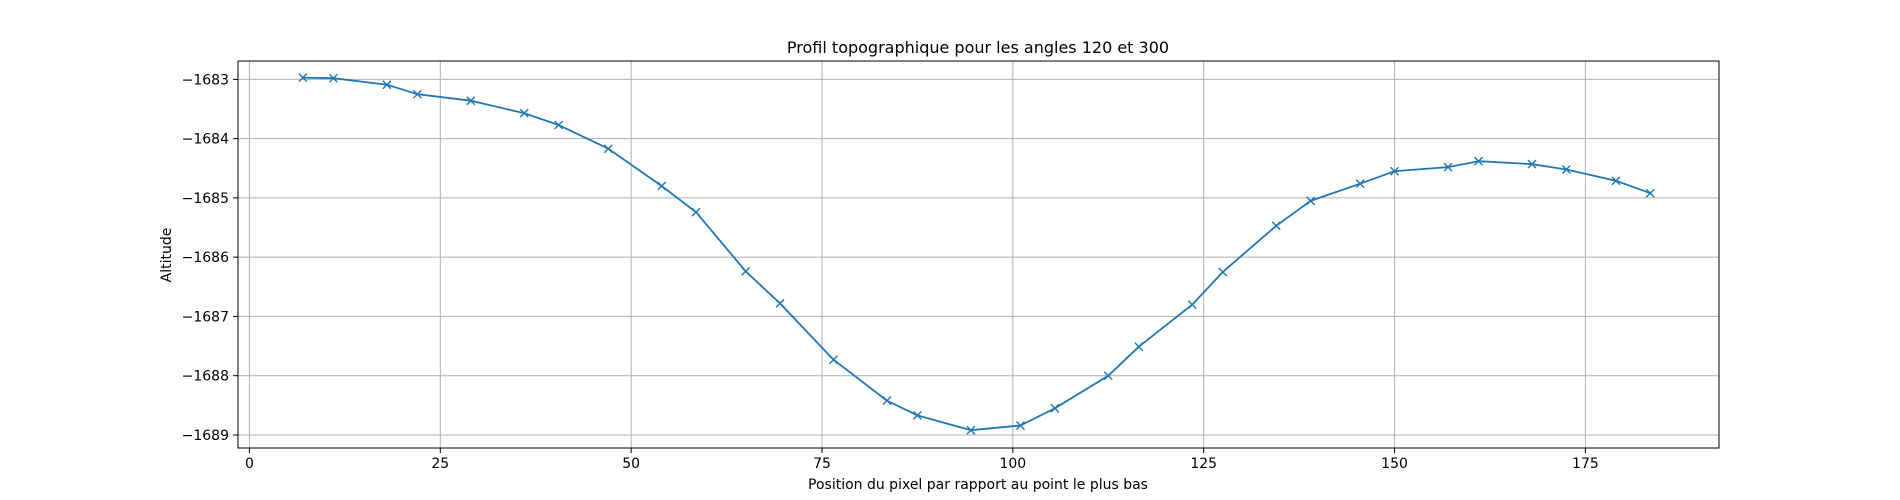 The width and height of the screenshot is (1900, 500). I want to click on x-tick-label: 175, so click(1585, 464).